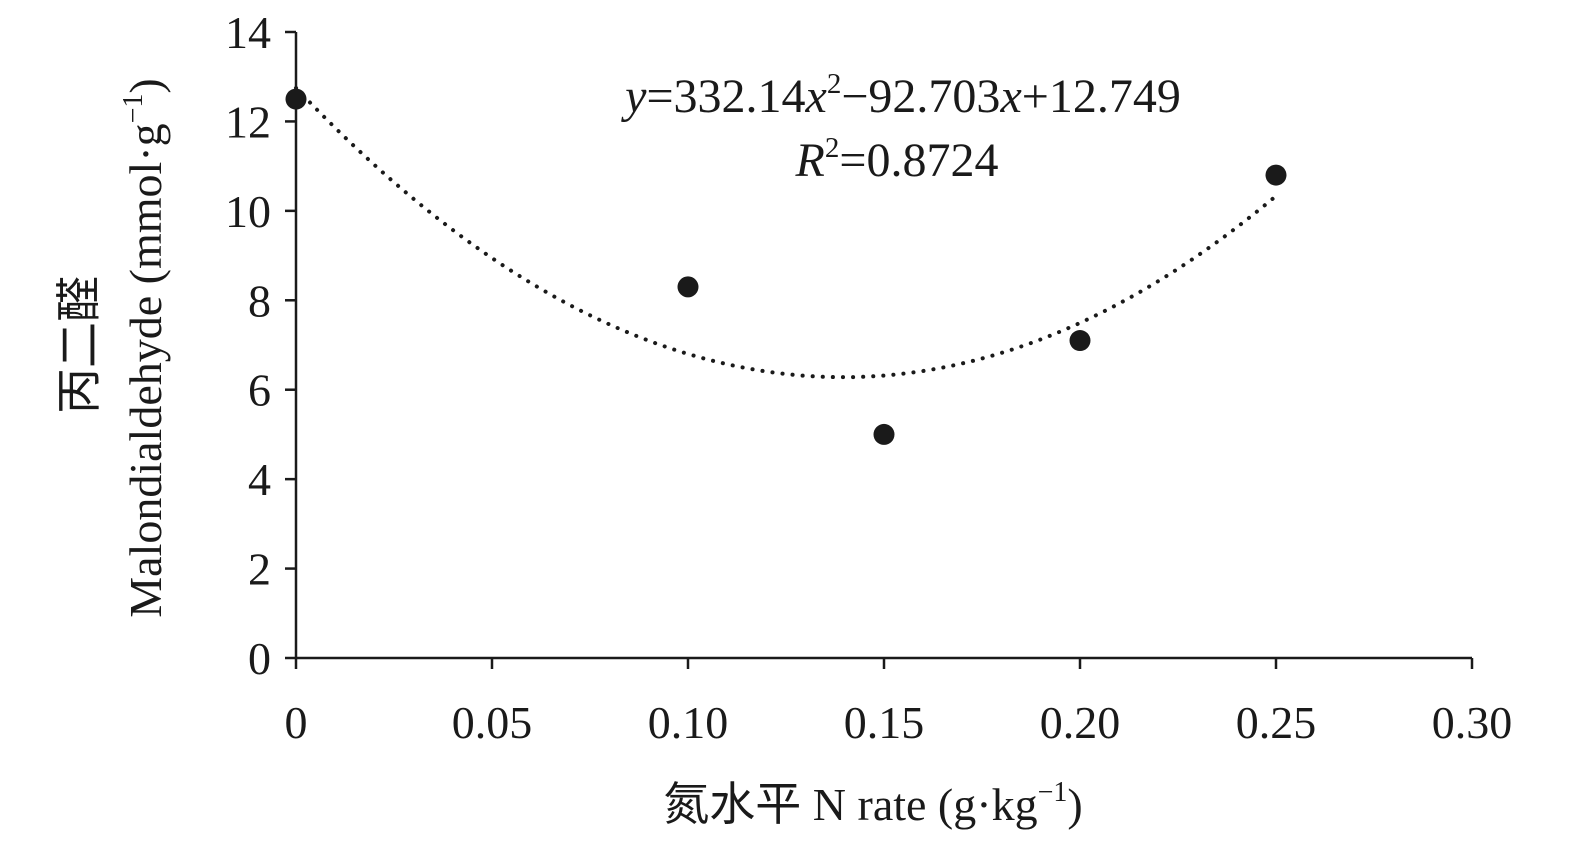 The width and height of the screenshot is (1575, 841). Describe the element at coordinates (144, 348) in the screenshot. I see `y-axis-title: Malondialdehyde (mmol·g−1)` at that location.